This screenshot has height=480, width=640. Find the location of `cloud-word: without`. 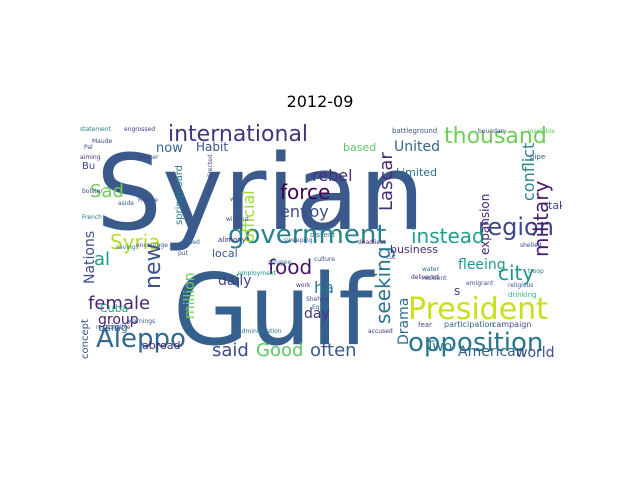

cloud-word: without is located at coordinates (237, 219).